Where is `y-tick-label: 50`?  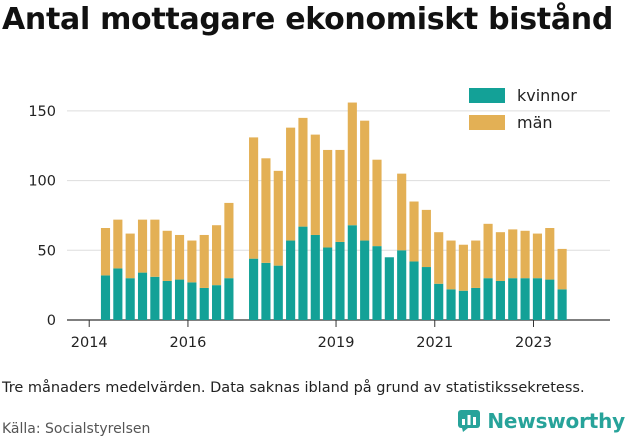 y-tick-label: 50 is located at coordinates (47, 251).